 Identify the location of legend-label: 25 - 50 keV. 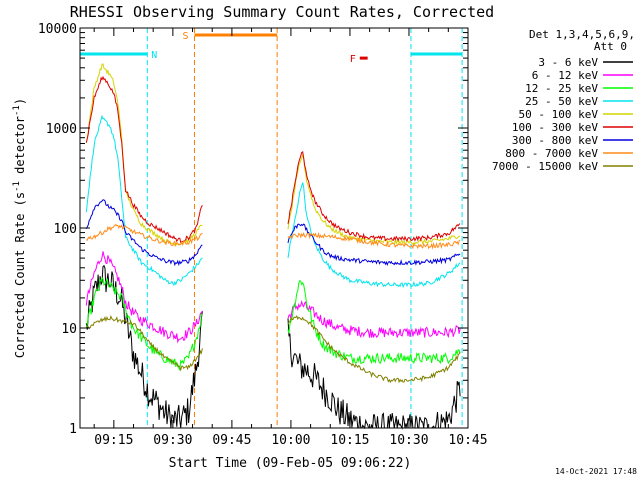
(561, 101).